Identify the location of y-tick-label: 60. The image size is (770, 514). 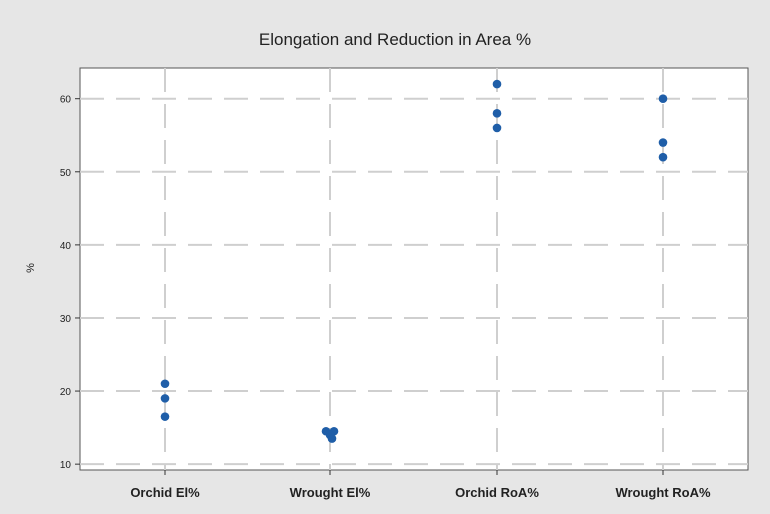
(66, 100).